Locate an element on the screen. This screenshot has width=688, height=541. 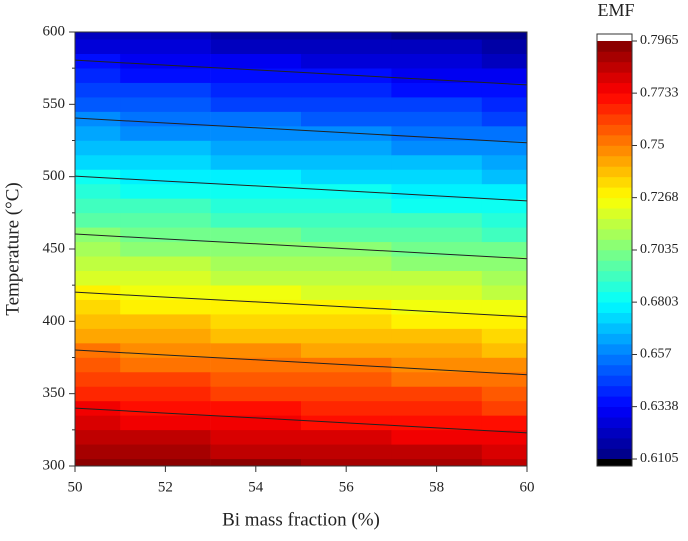
colorbar-title: EMF is located at coordinates (615, 10).